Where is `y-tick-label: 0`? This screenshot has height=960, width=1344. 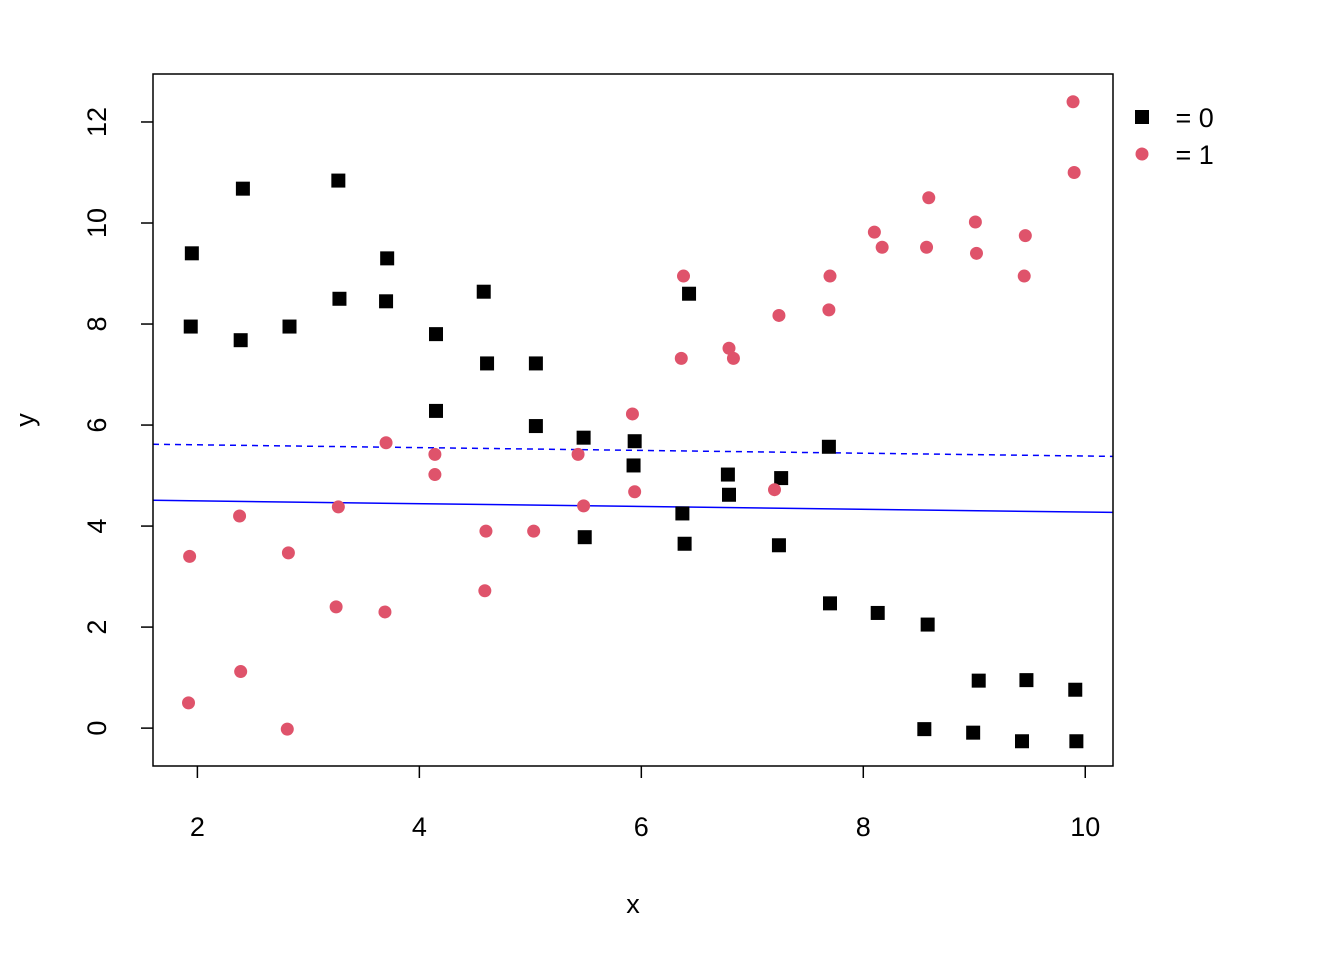 y-tick-label: 0 is located at coordinates (97, 728).